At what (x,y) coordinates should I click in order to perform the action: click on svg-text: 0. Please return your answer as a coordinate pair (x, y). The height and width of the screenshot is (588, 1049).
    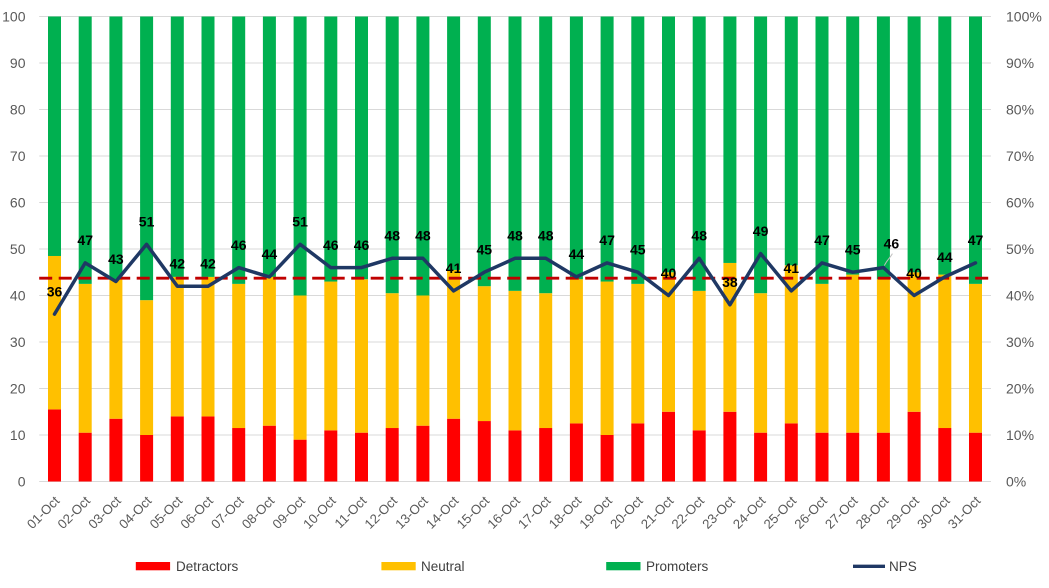
    Looking at the image, I should click on (22, 482).